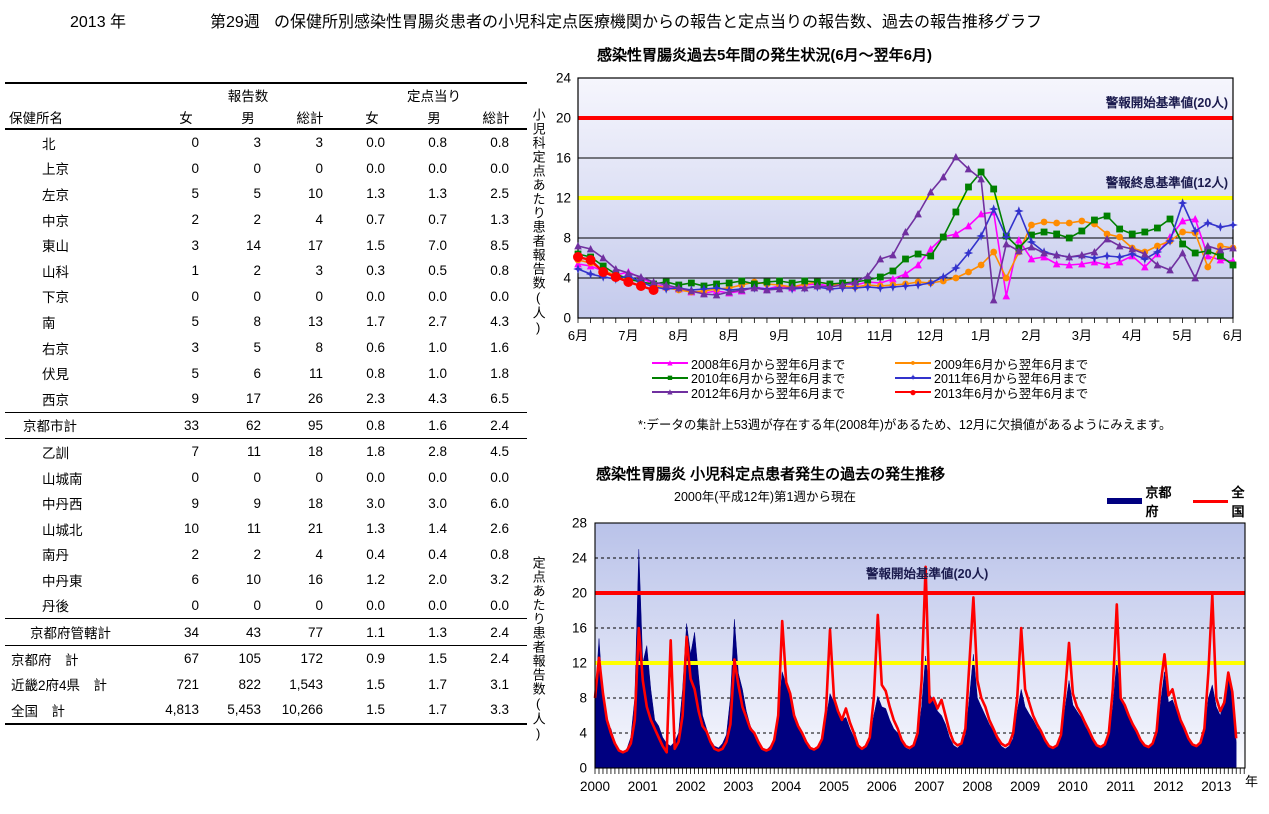  I want to click on kyoto-swatch, so click(1124, 501).